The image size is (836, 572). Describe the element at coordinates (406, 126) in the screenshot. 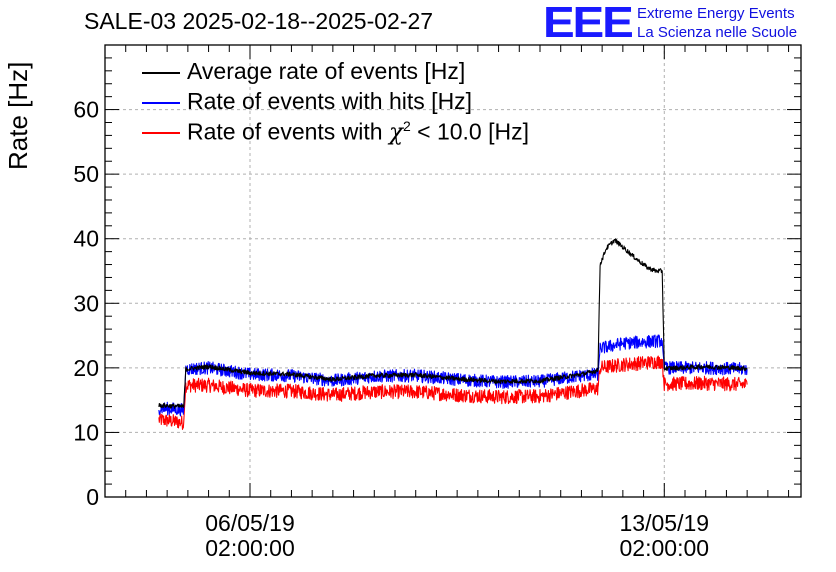

I see `chi-superscript: 2` at that location.